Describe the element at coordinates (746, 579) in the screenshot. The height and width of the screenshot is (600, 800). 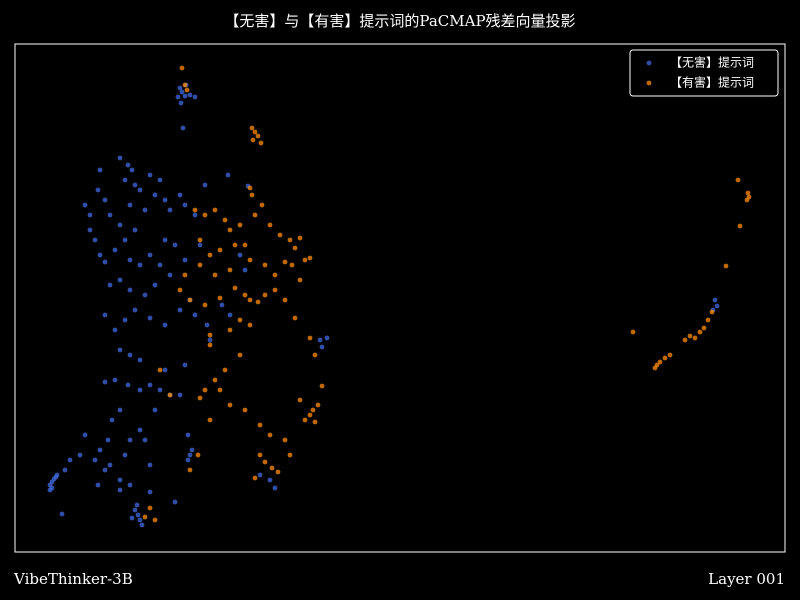
I see `layer-label: Layer 001` at that location.